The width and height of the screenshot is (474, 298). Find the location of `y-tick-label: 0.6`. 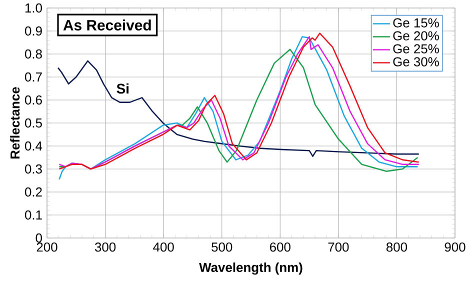

y-tick-label: 0.6 is located at coordinates (33, 100).